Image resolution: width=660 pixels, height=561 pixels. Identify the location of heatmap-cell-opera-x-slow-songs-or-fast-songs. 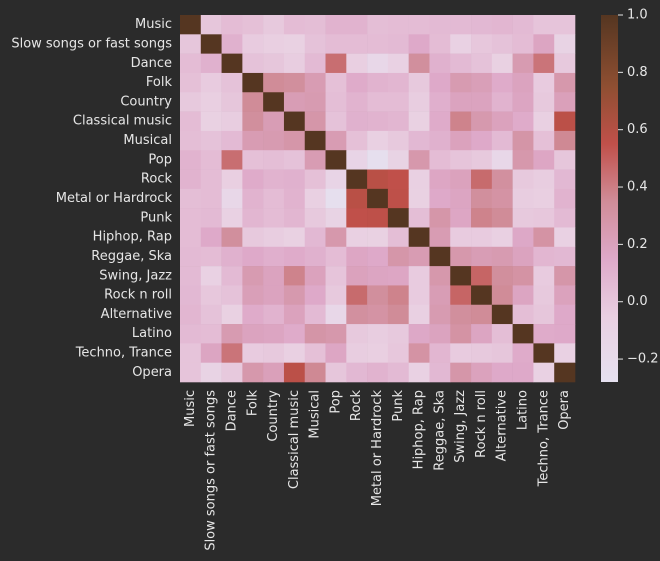
(211, 372).